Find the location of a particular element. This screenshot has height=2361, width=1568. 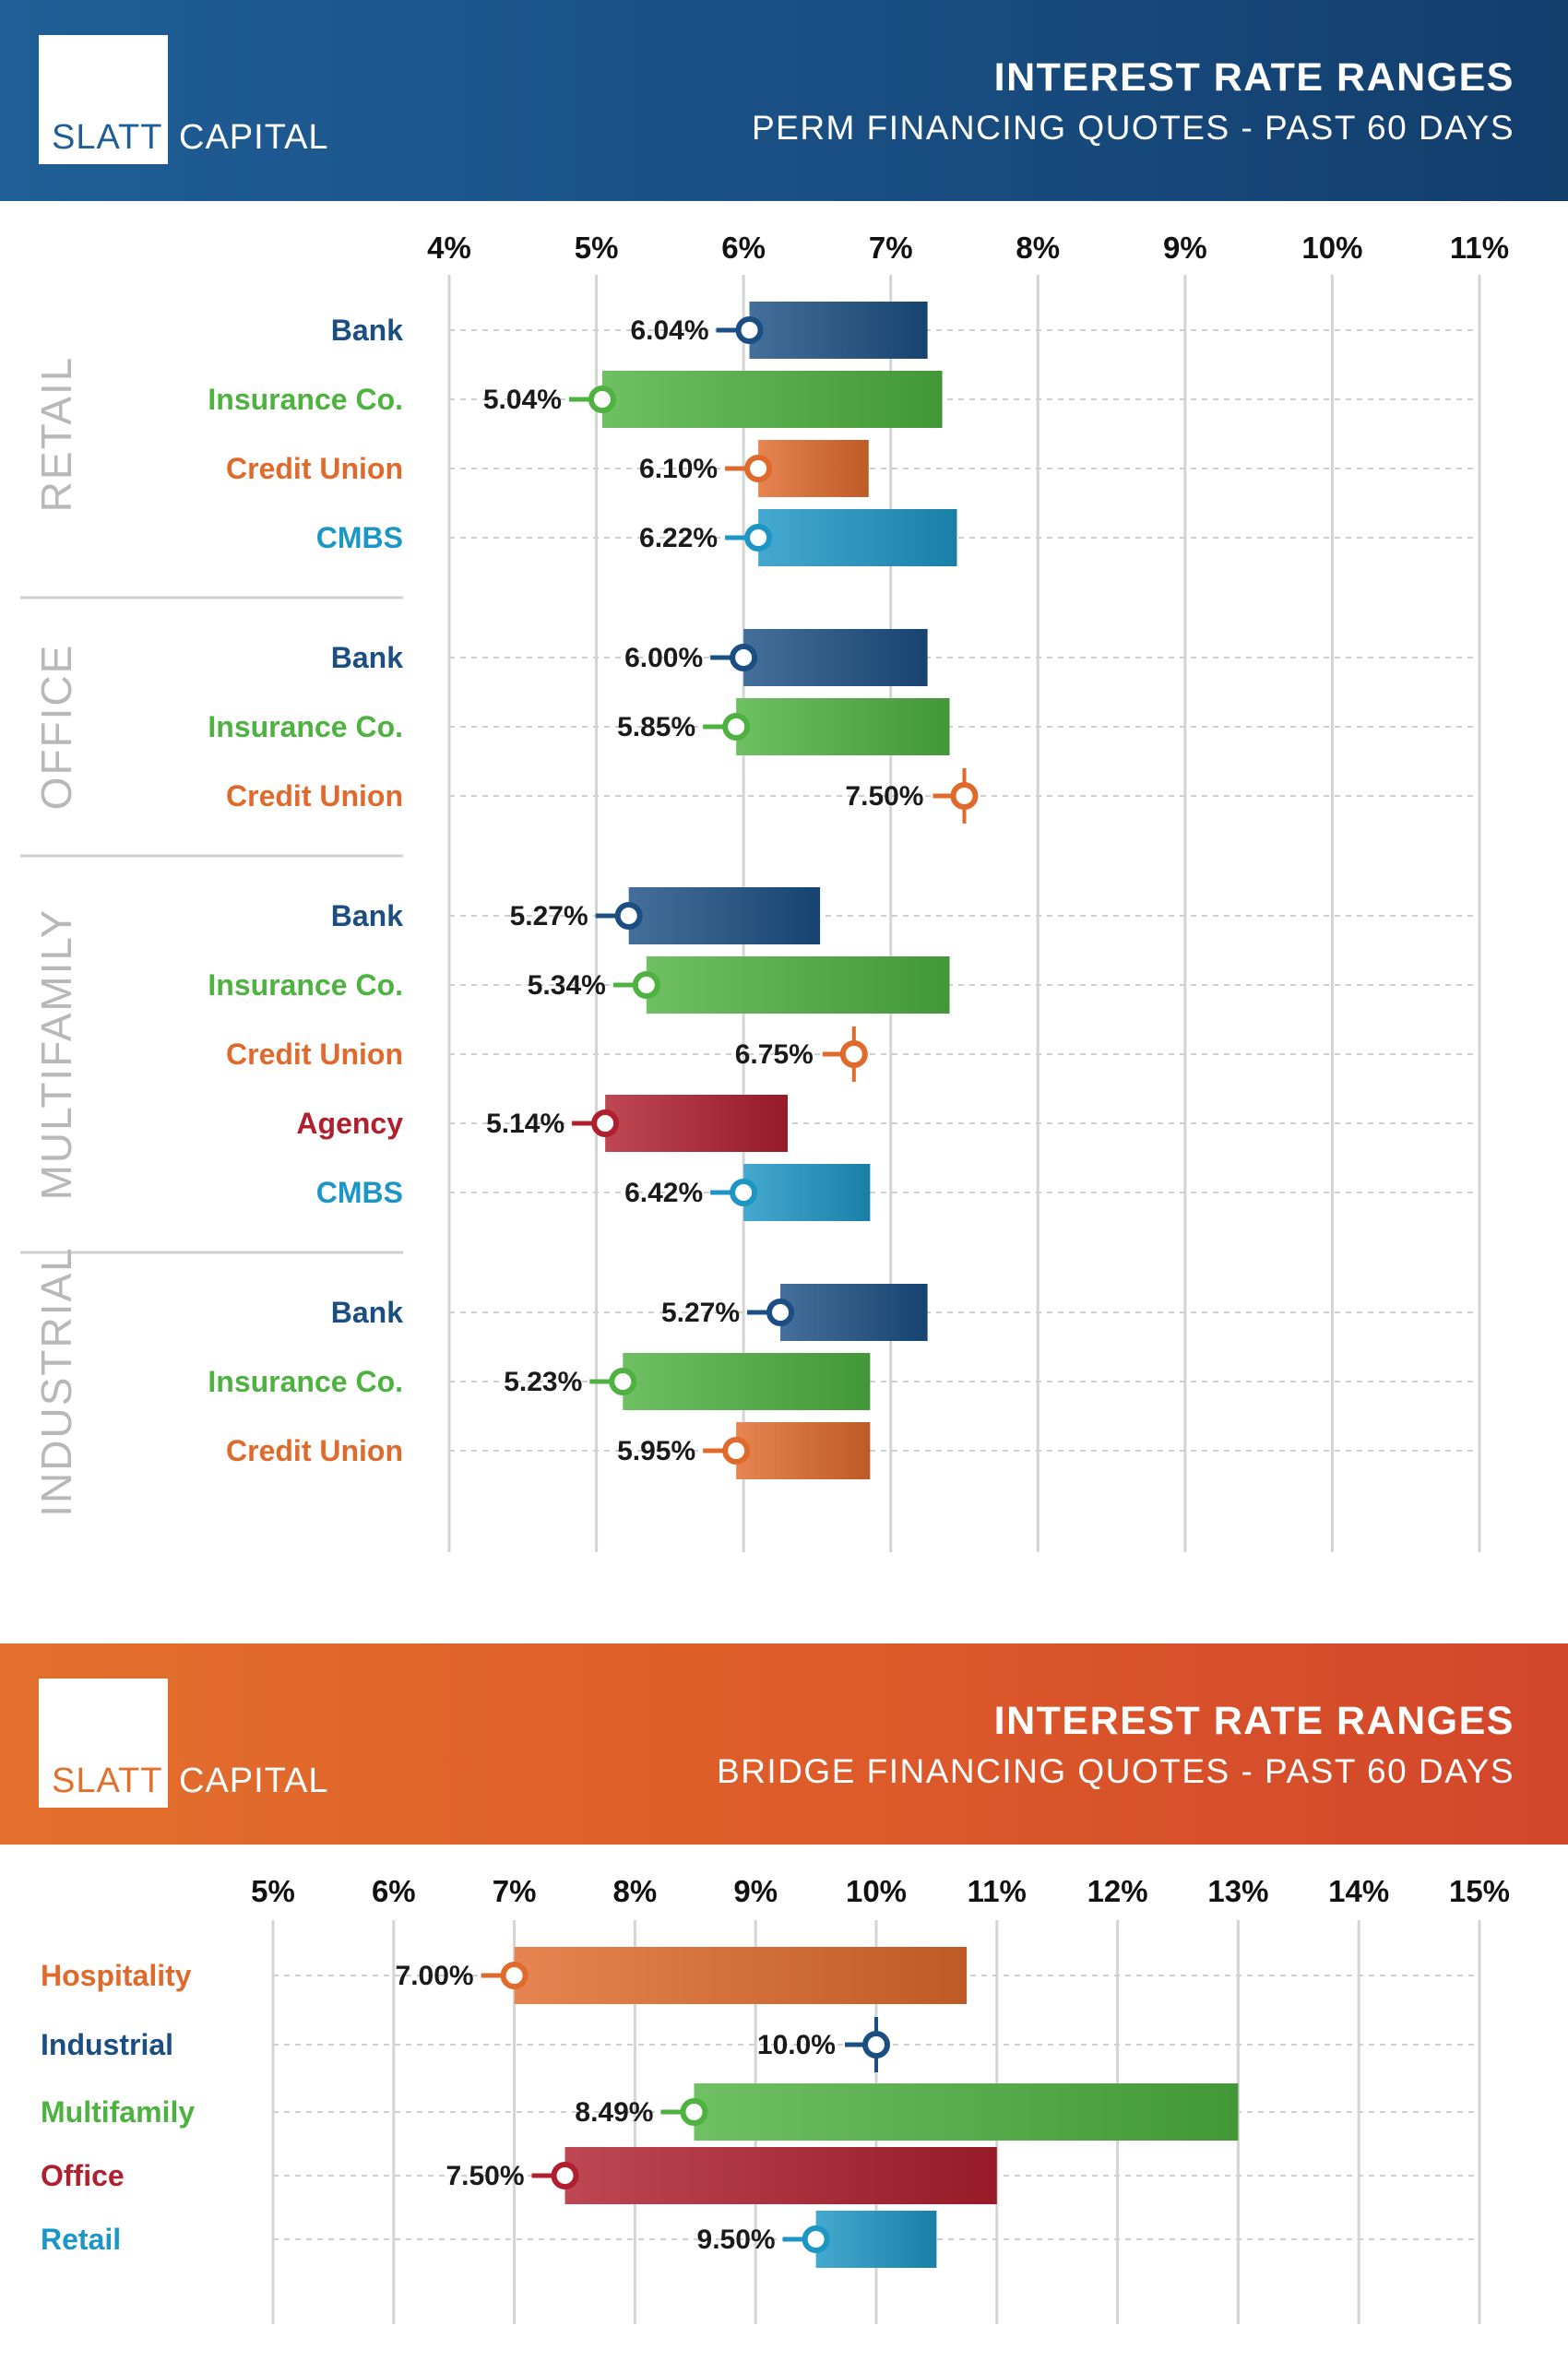

value-label: 5.04% is located at coordinates (522, 400).